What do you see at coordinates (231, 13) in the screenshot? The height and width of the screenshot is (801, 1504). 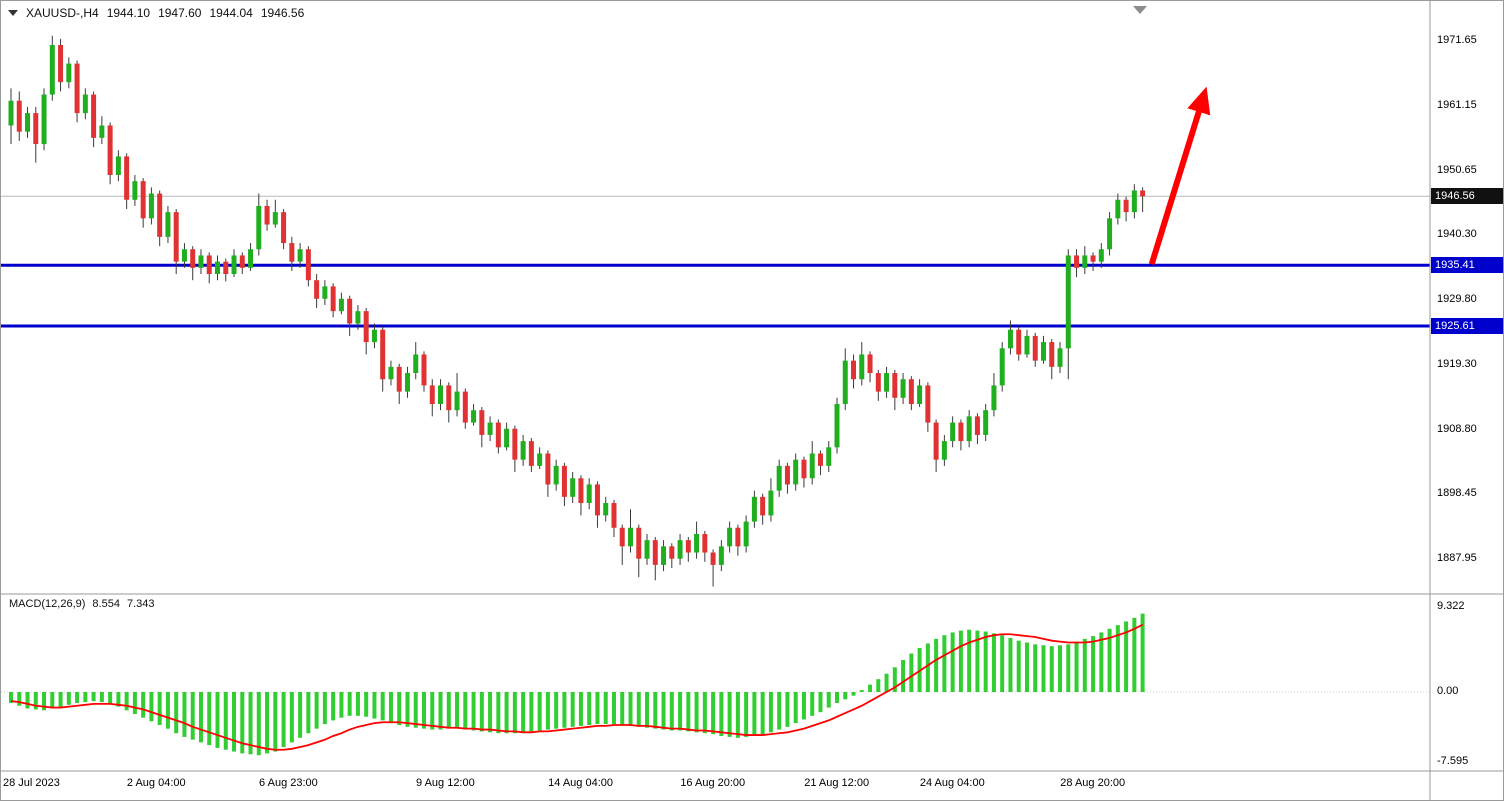 I see `ohlc-low-value: 1944.04` at bounding box center [231, 13].